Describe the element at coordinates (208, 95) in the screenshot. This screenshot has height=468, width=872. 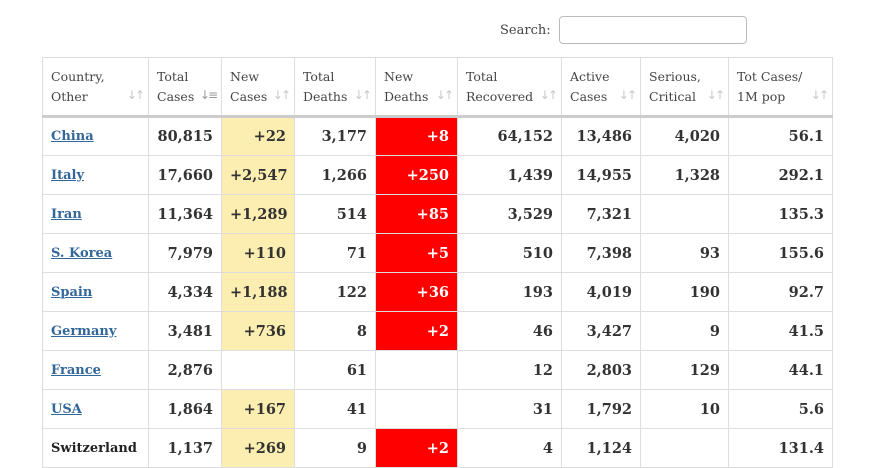
I see `sort-desc-icon: ↓≡` at that location.